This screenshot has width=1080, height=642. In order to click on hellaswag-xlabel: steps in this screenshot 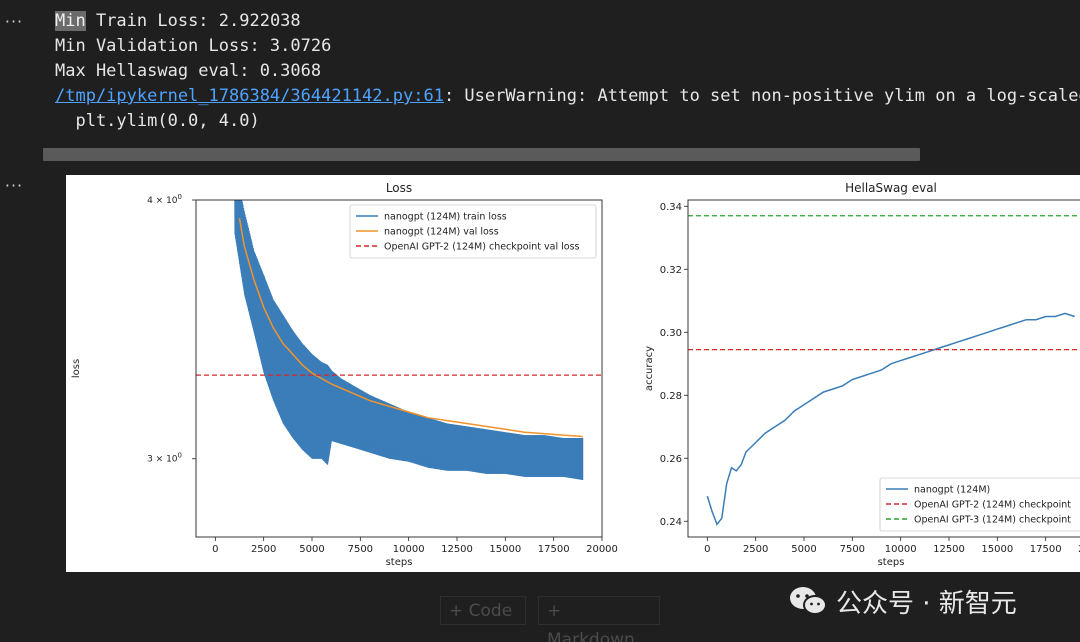, I will do `click(891, 562)`.